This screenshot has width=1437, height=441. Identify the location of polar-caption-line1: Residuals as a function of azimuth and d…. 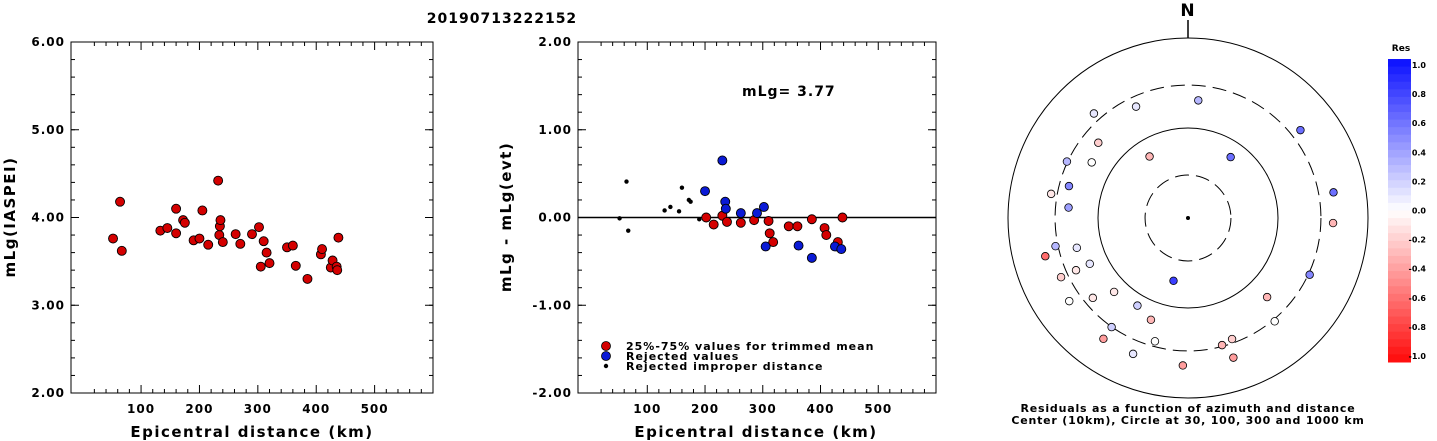
(1187, 408).